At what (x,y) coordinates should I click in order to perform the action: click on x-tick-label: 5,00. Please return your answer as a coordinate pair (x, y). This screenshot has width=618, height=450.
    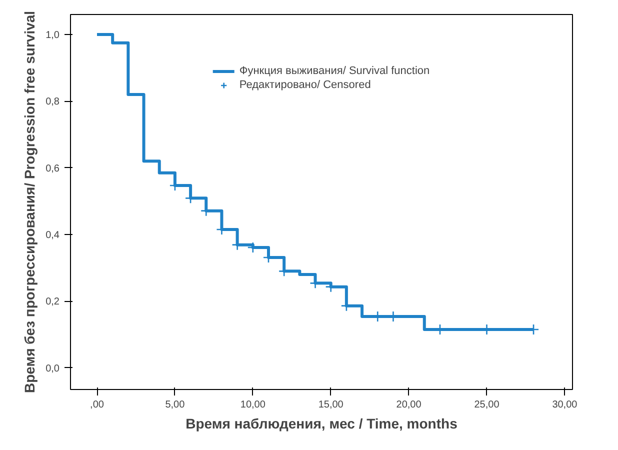
    Looking at the image, I should click on (175, 405).